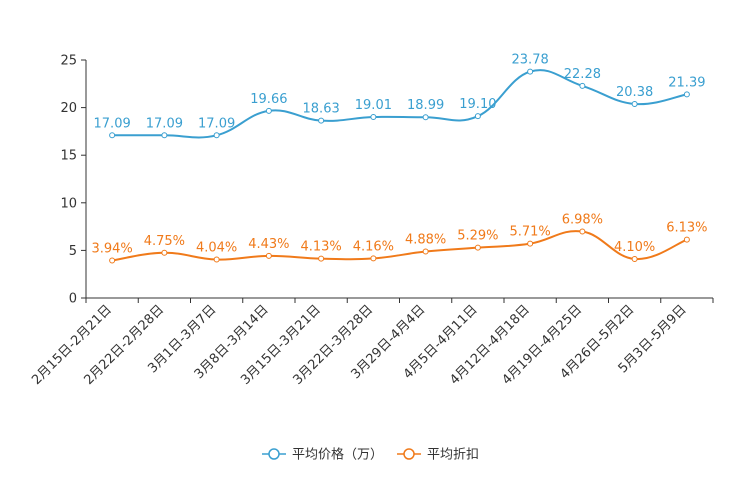  I want to click on data-label-0-8: 23.78, so click(530, 60).